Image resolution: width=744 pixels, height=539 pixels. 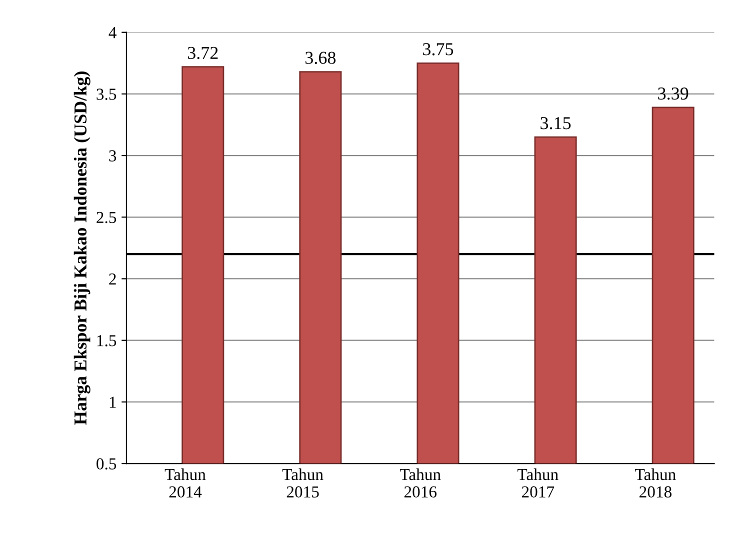 What do you see at coordinates (203, 53) in the screenshot?
I see `data-label: 3.72` at bounding box center [203, 53].